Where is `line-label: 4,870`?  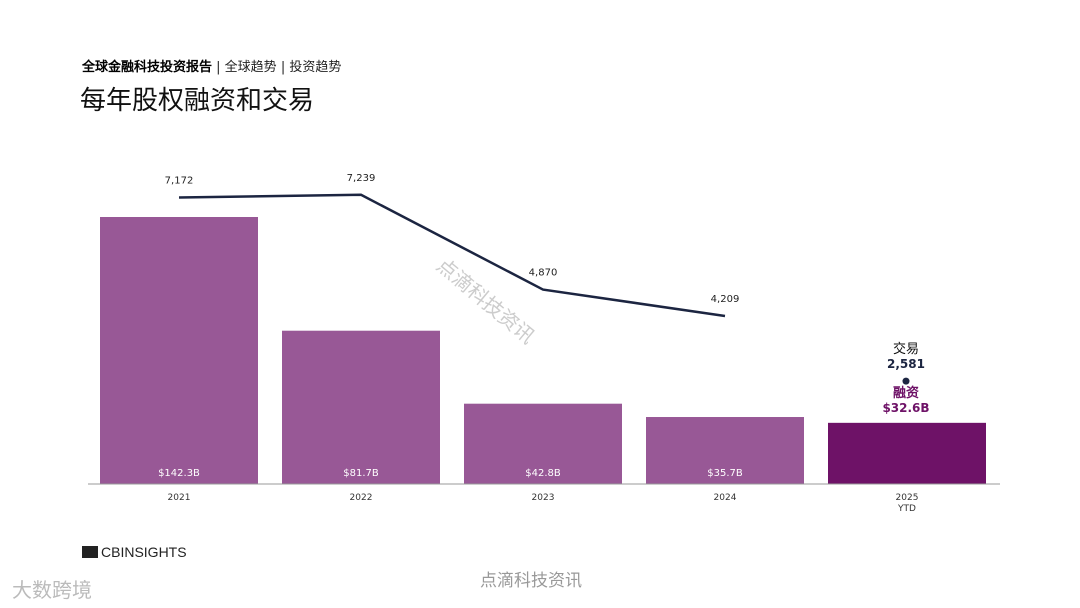
line-label: 4,870 is located at coordinates (543, 273).